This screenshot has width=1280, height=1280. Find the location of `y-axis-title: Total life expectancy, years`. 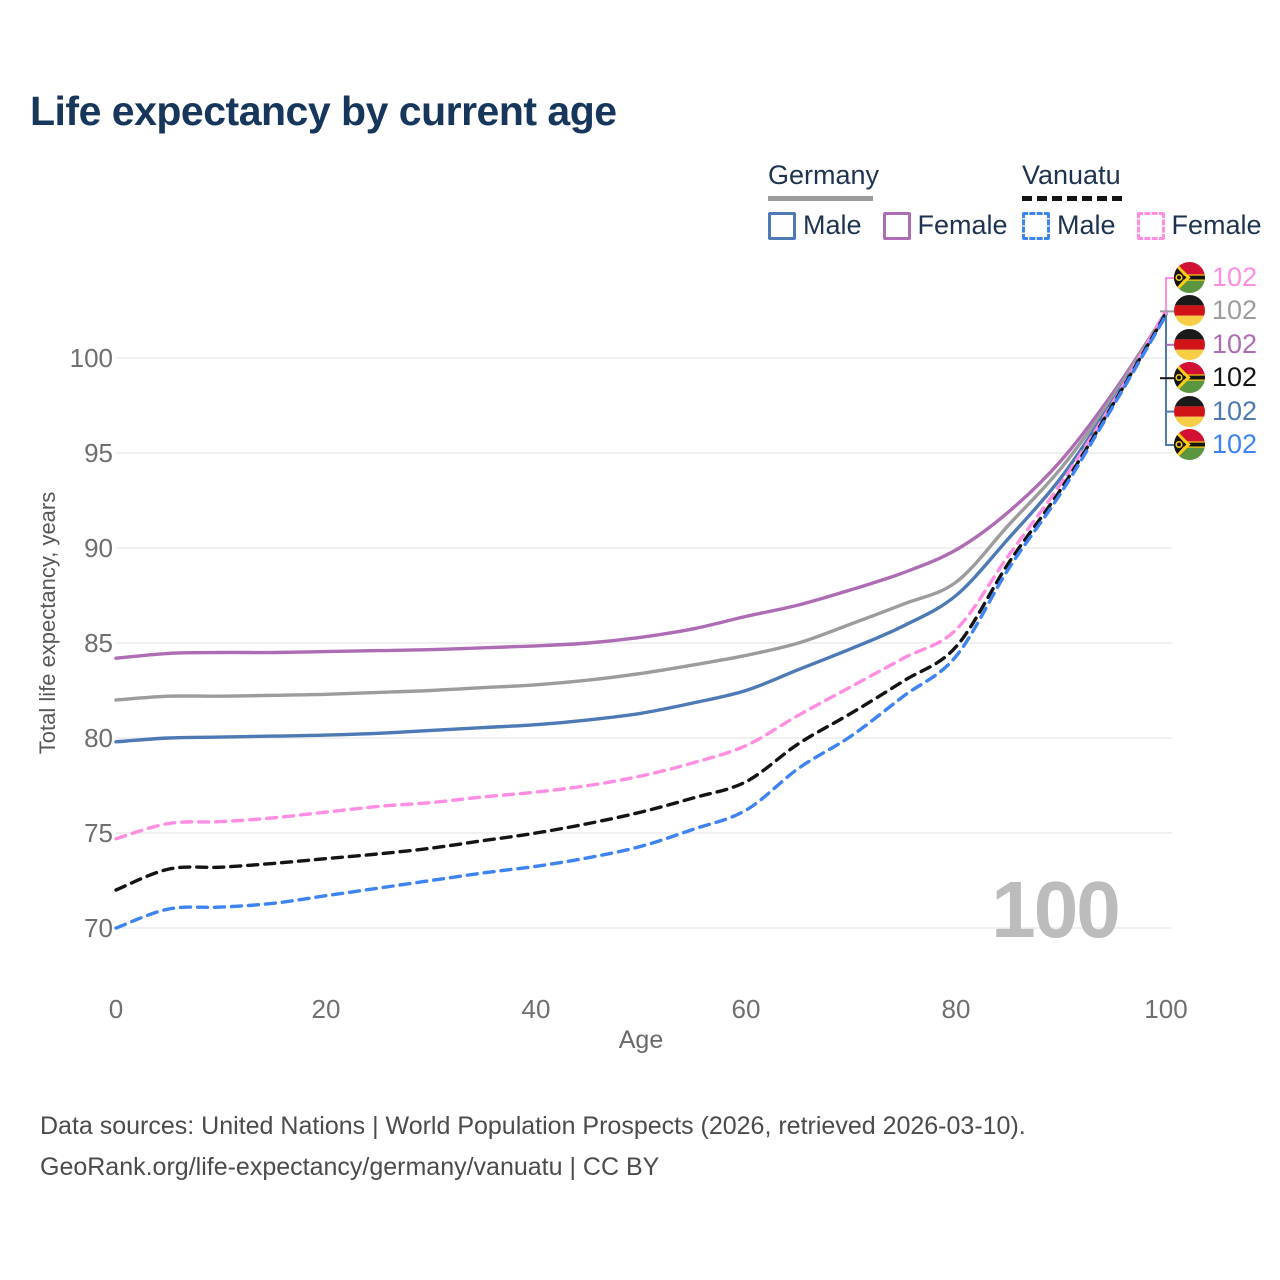

y-axis-title: Total life expectancy, years is located at coordinates (47, 623).